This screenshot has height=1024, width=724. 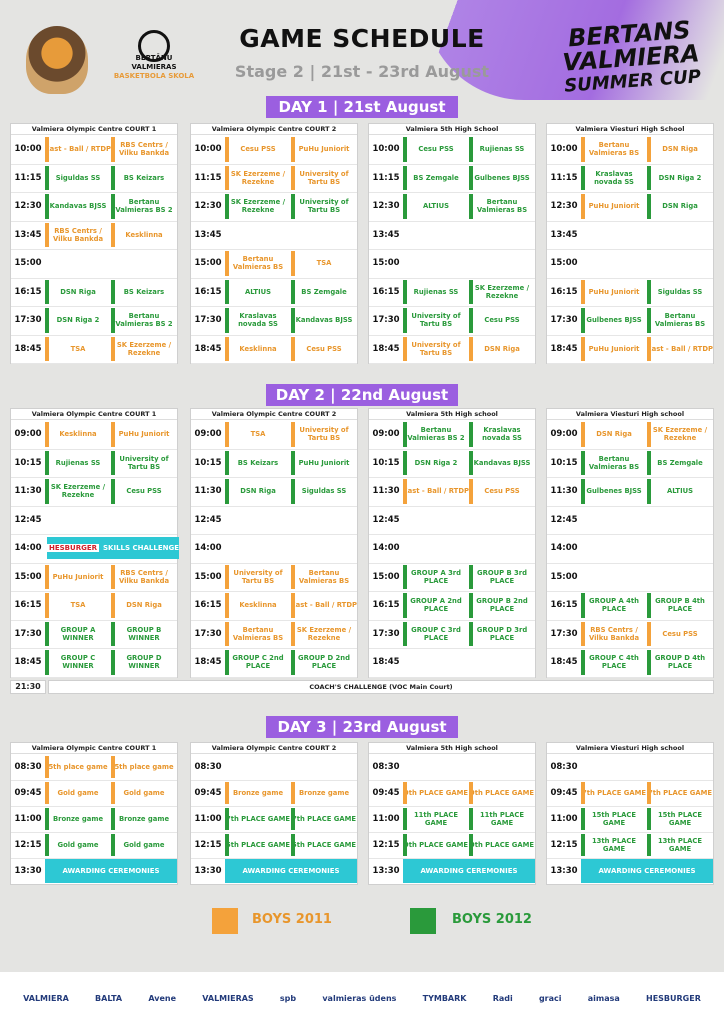 What do you see at coordinates (78, 434) in the screenshot?
I see `home-team: Kesklinna` at bounding box center [78, 434].